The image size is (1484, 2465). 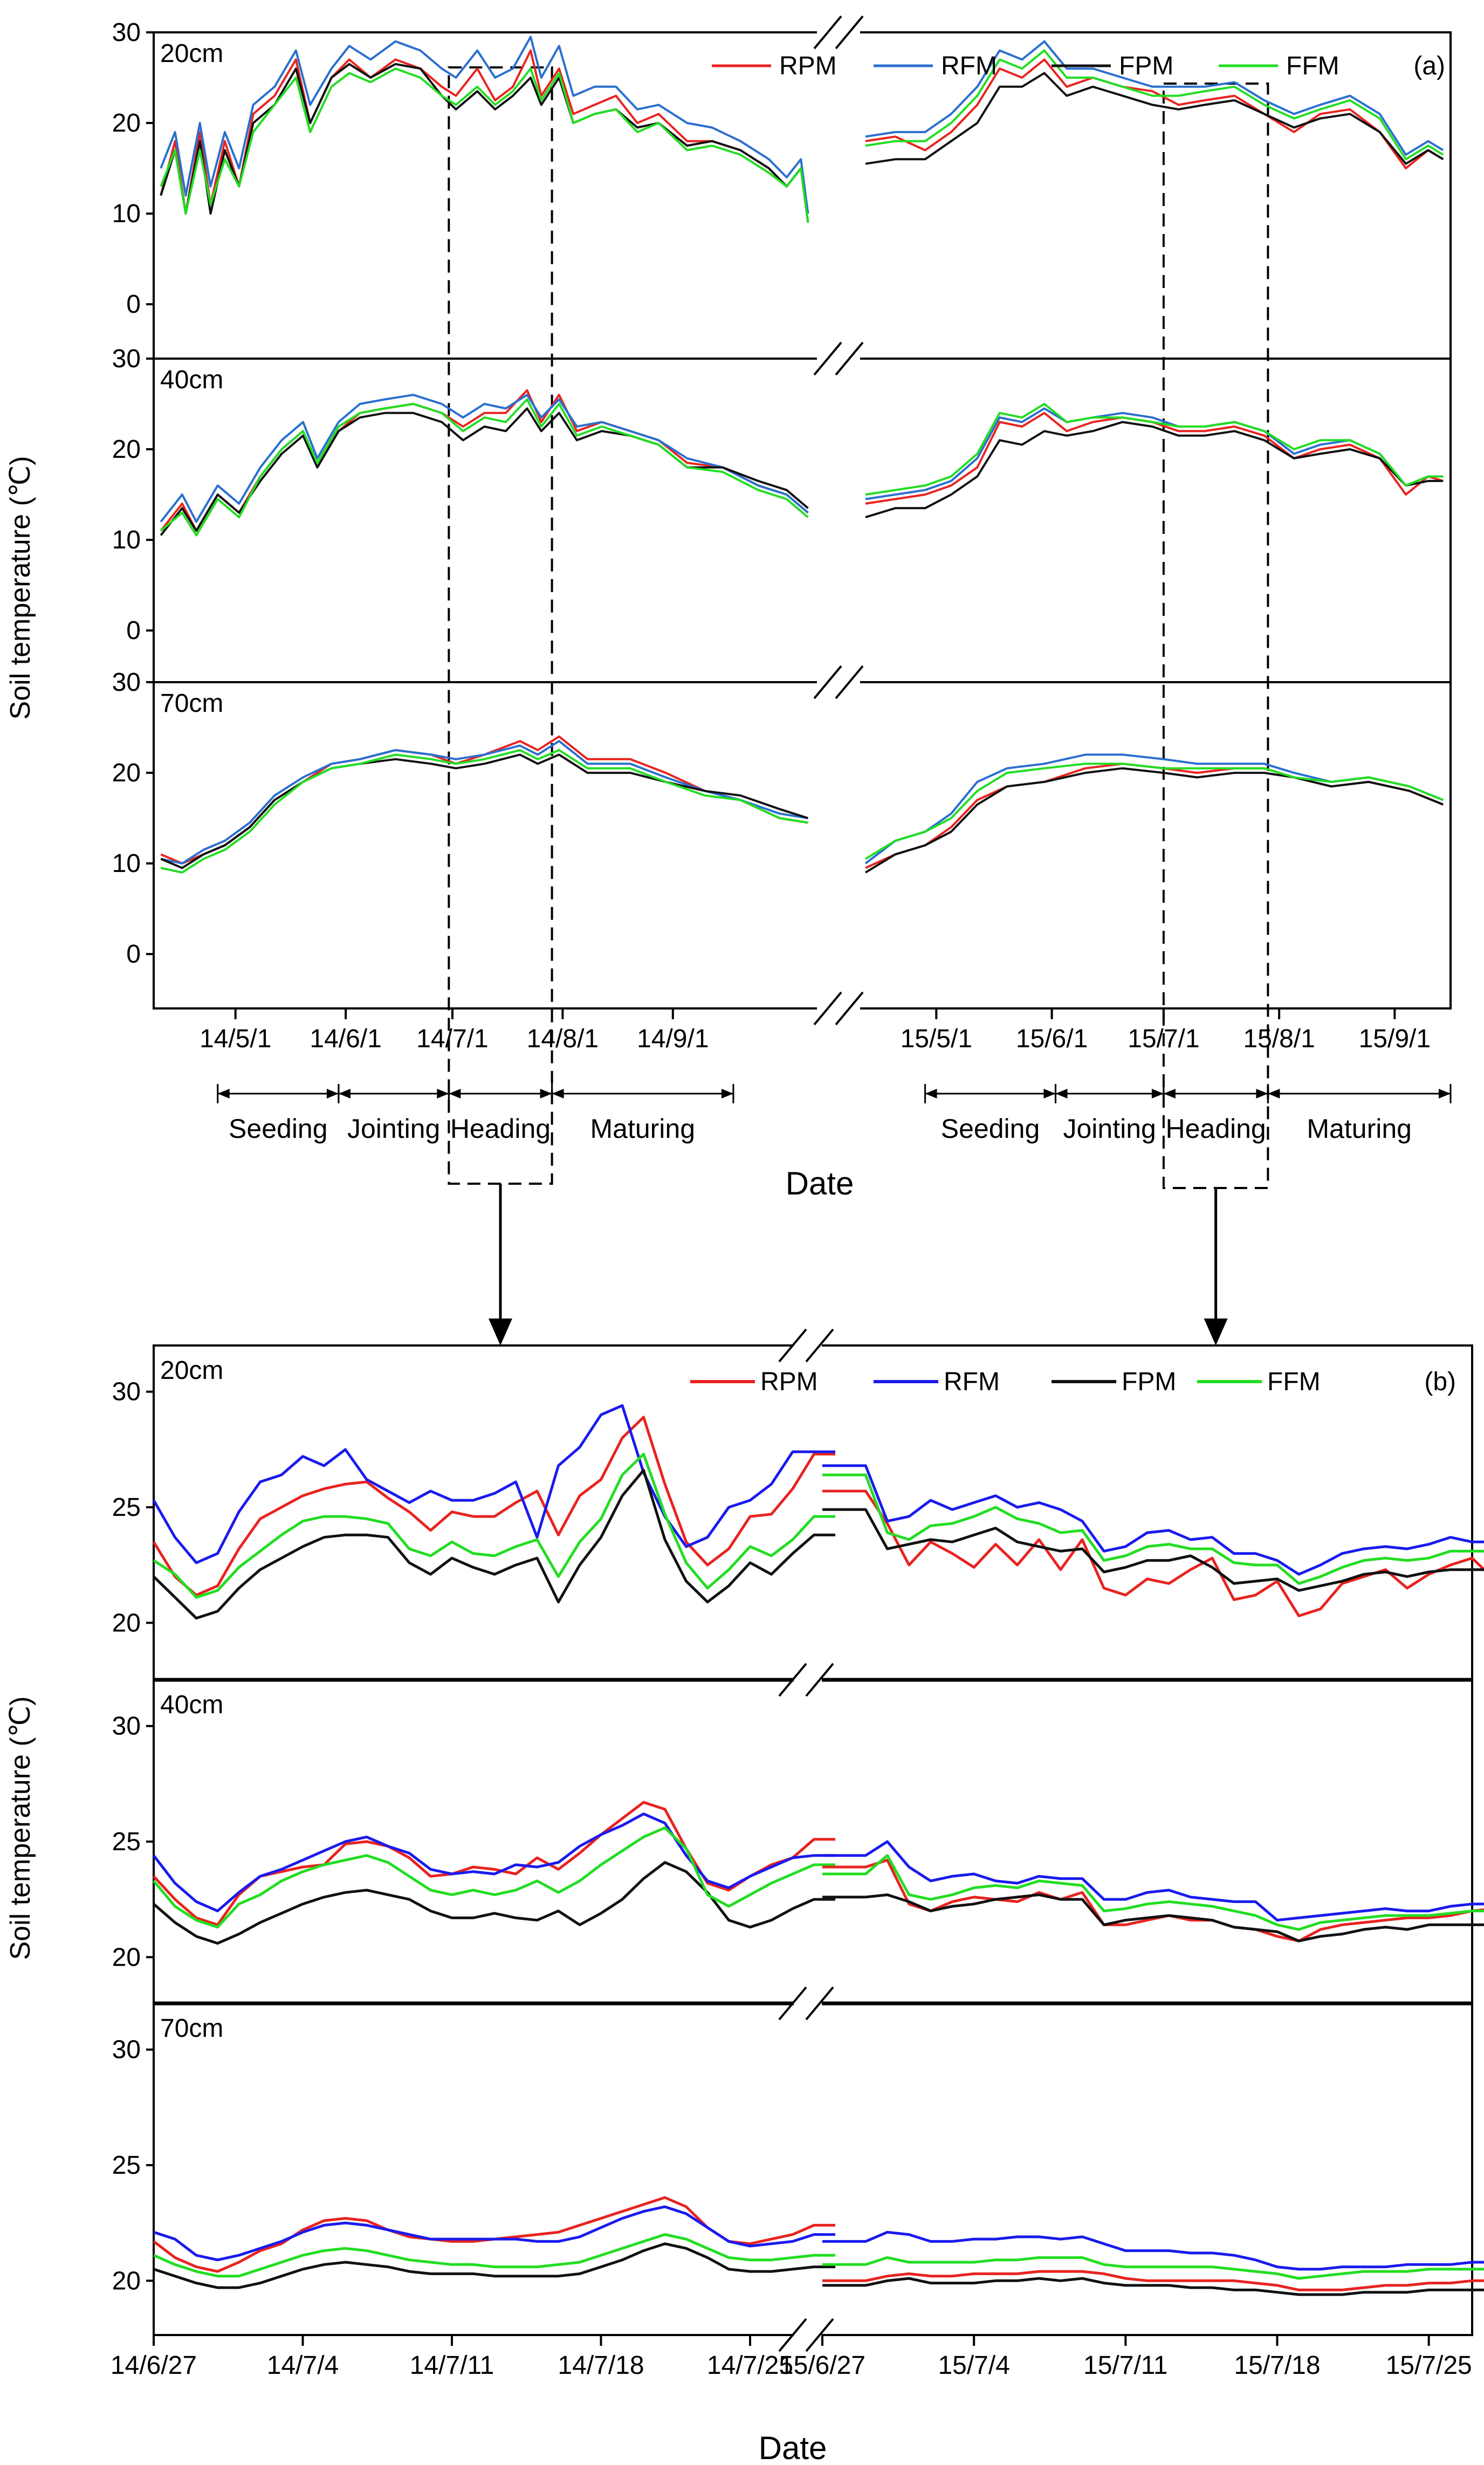 What do you see at coordinates (1215, 636) in the screenshot?
I see `heading-zoom-box-2015` at bounding box center [1215, 636].